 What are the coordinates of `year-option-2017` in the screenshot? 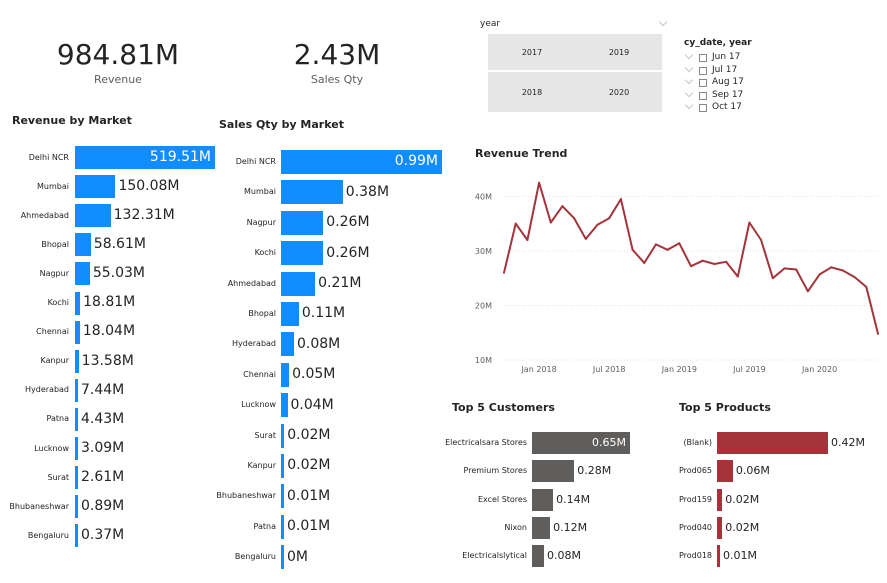 It's located at (532, 52).